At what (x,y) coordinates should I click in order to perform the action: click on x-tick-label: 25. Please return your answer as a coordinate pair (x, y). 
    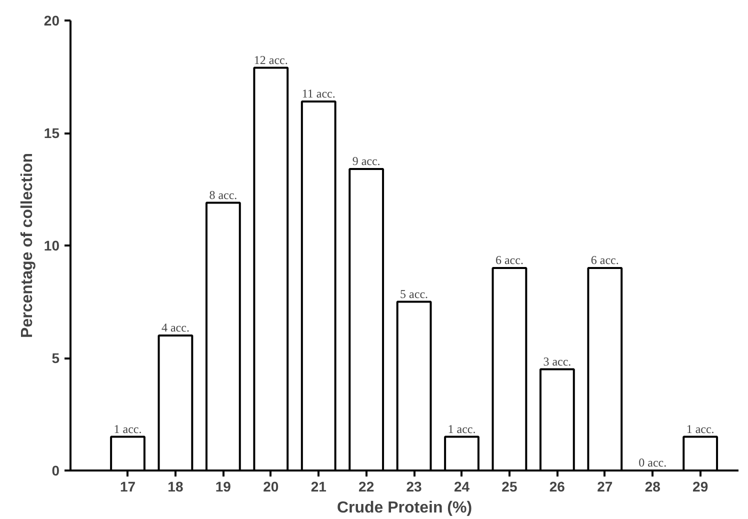
    Looking at the image, I should click on (510, 486).